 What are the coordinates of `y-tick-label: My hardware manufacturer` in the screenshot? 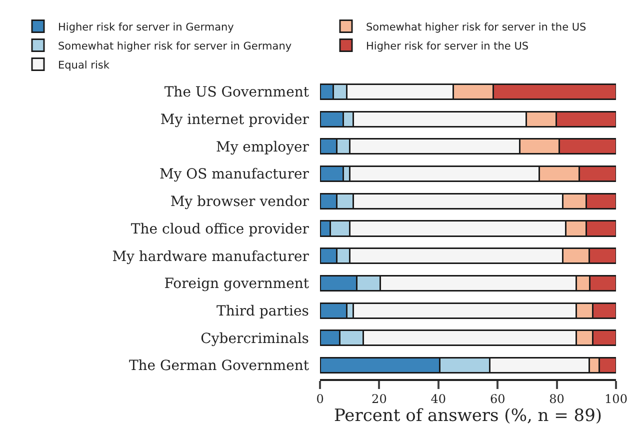 It's located at (211, 256).